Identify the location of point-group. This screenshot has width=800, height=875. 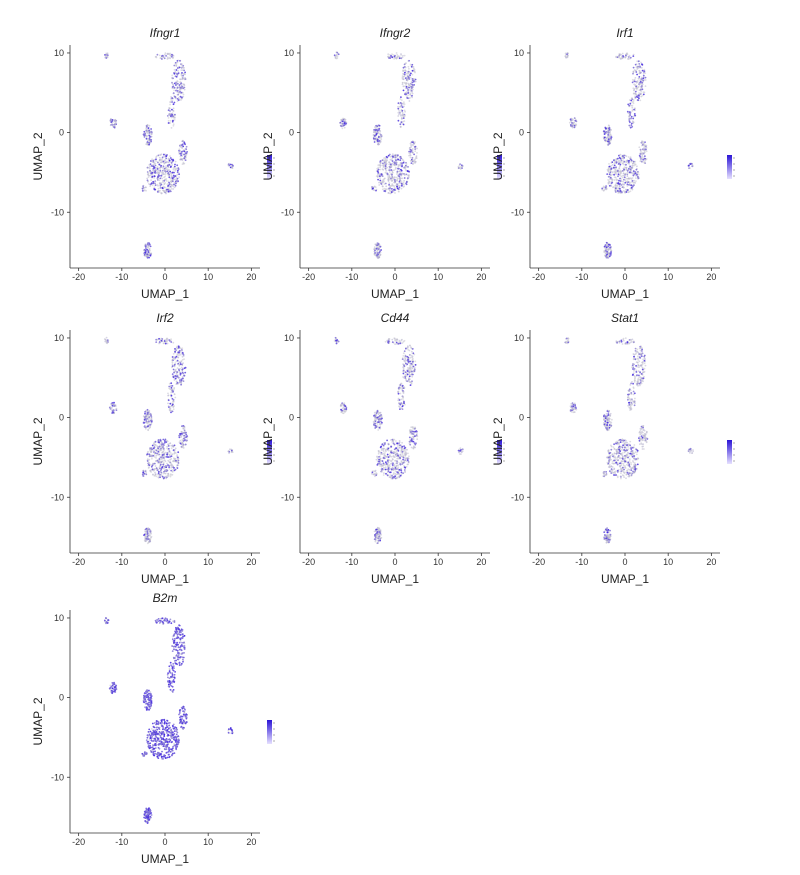
(629, 155).